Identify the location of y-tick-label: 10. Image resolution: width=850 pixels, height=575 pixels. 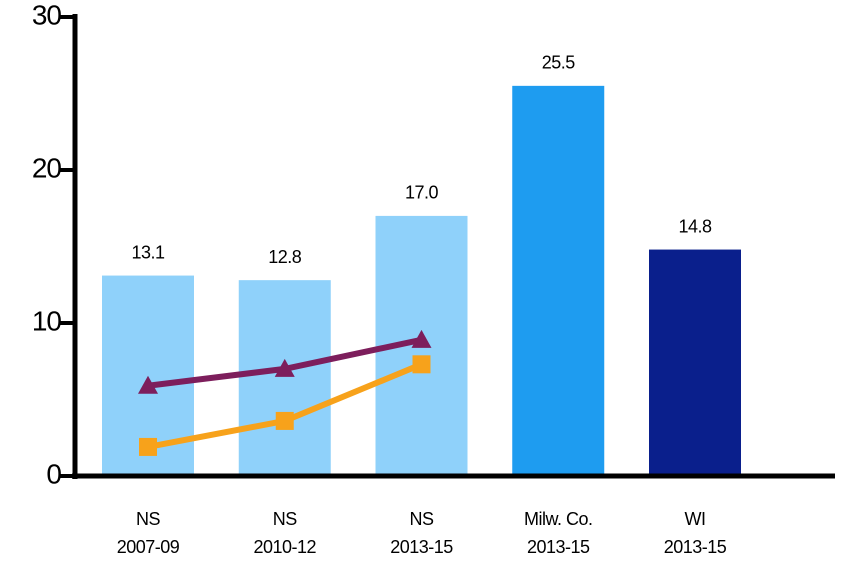
(47, 320).